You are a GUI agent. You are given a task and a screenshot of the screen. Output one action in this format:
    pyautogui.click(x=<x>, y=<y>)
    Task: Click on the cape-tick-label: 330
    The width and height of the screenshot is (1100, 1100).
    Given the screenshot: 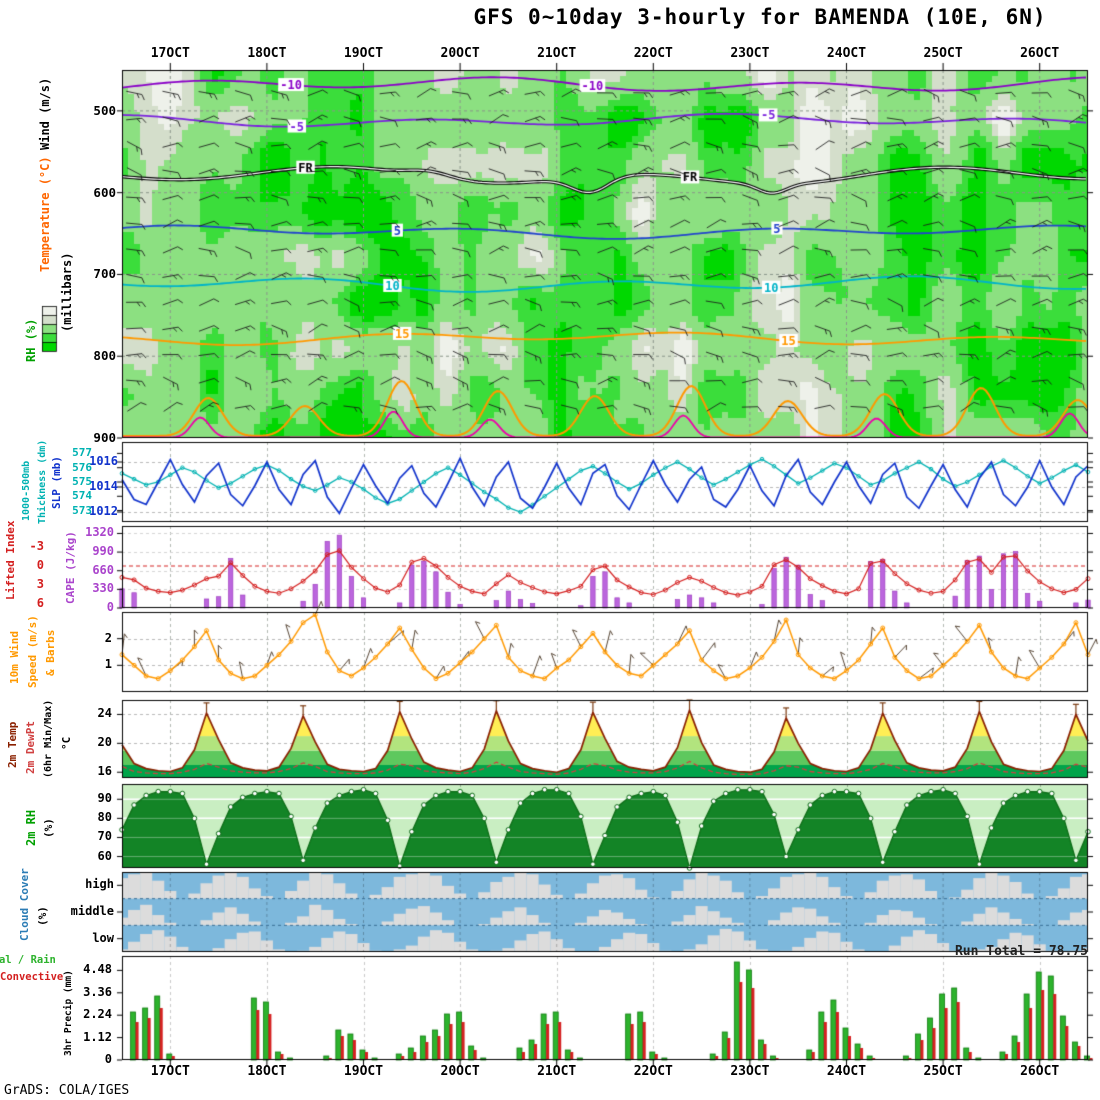 What is the action you would take?
    pyautogui.click(x=103, y=588)
    